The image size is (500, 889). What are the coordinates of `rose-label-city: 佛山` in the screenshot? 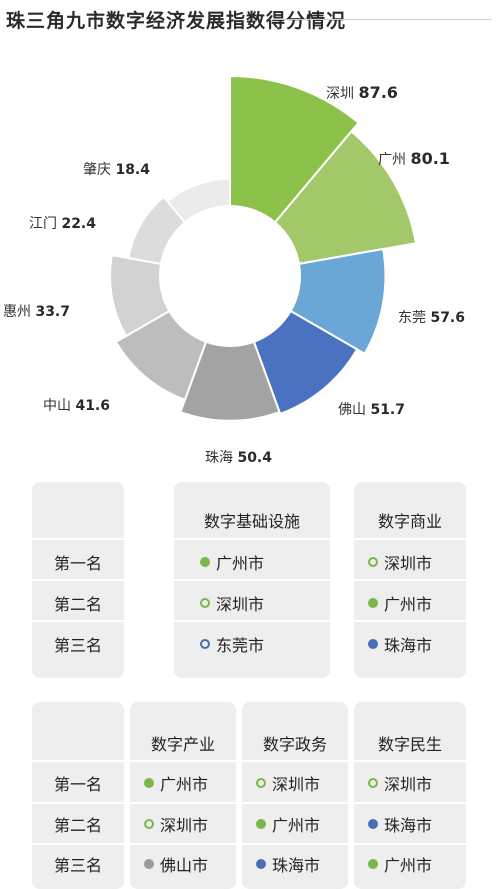 It's located at (354, 410).